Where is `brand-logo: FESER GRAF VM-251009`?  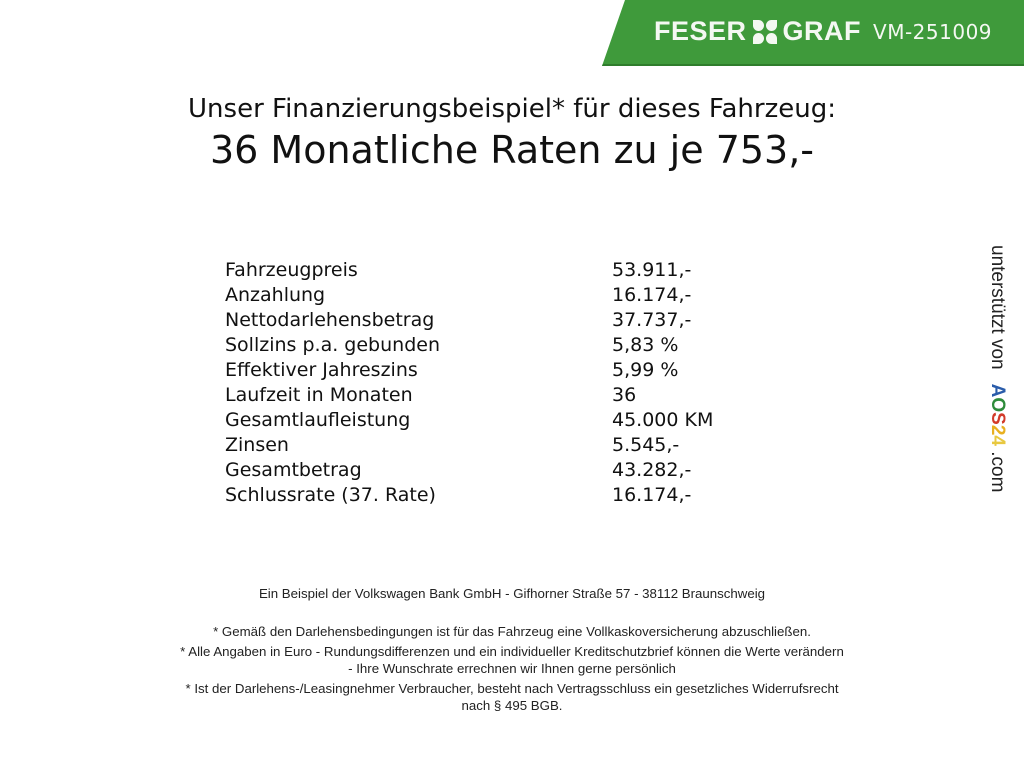
brand-logo: FESER GRAF VM-251009 is located at coordinates (823, 31).